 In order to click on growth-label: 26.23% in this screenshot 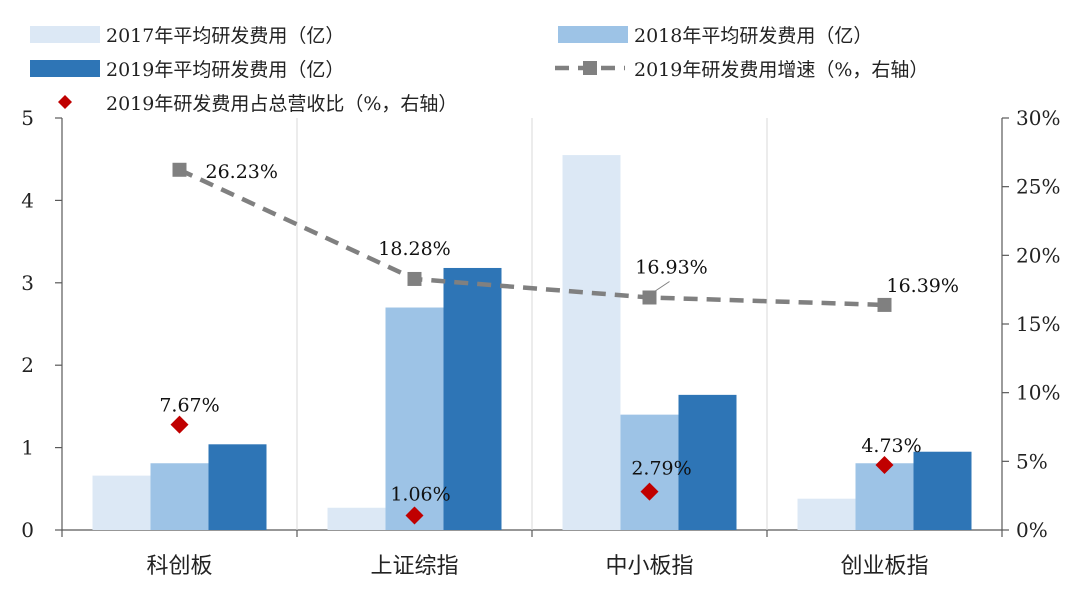, I will do `click(242, 172)`.